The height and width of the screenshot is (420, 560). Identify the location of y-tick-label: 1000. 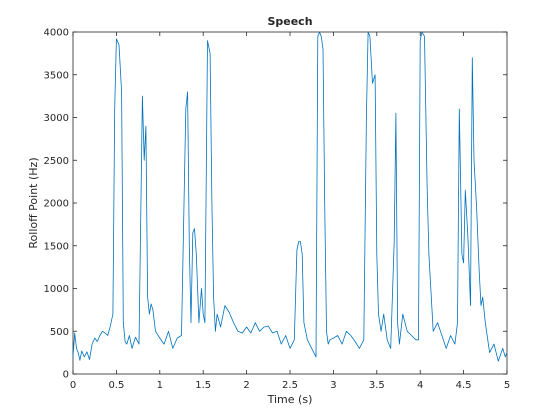
(56, 289).